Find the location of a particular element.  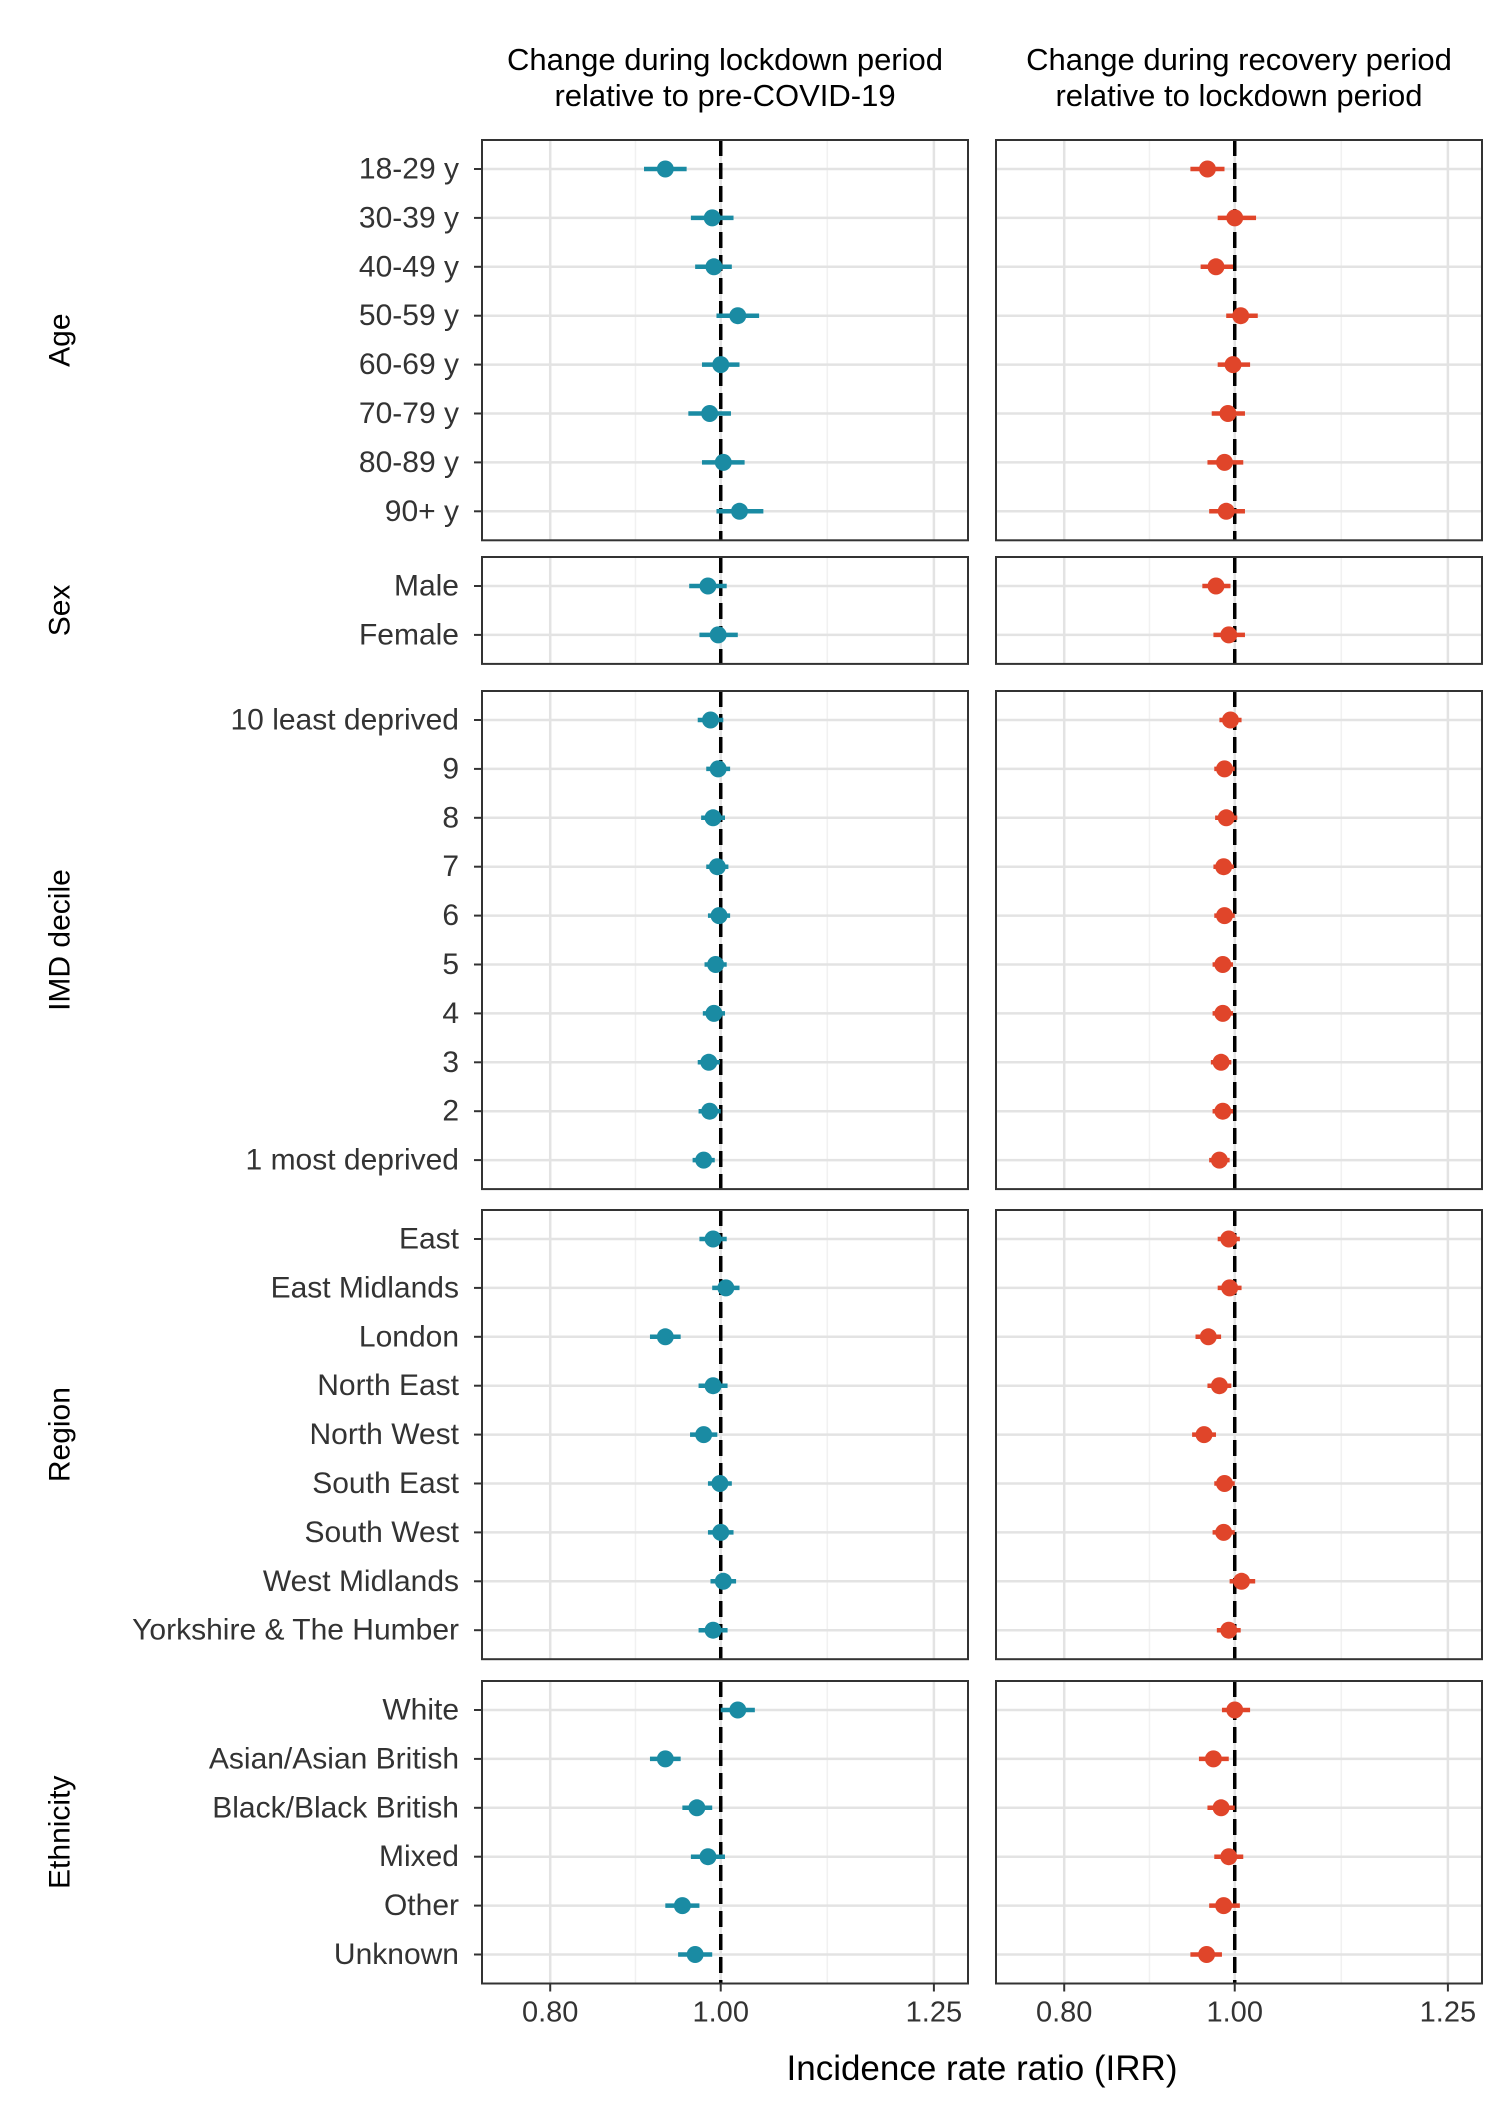

point-recovery-age-18-29-y is located at coordinates (1207, 169).